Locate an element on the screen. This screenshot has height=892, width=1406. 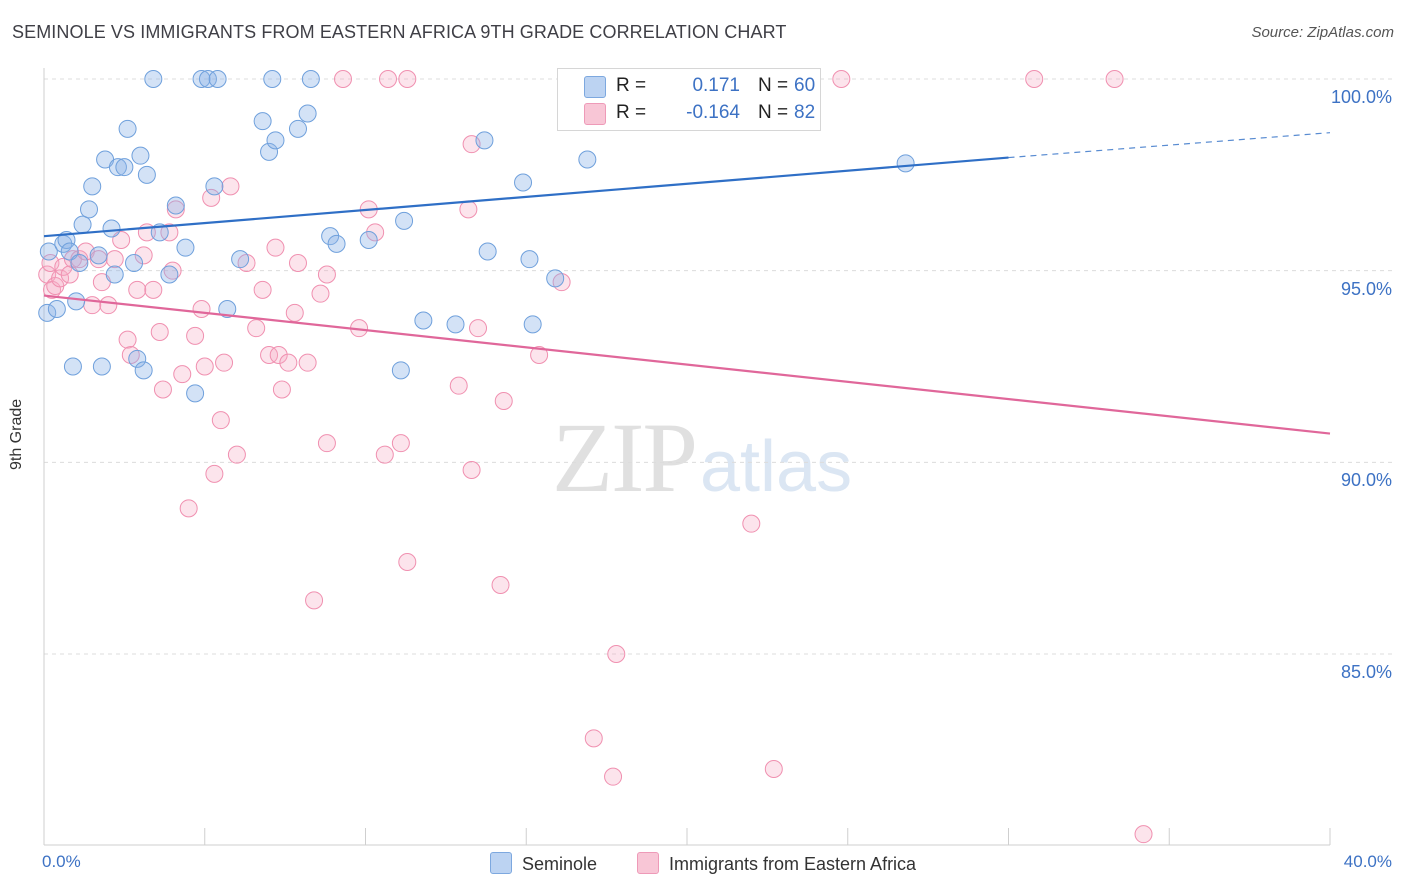
stats-legend: R = 0.171 N = 60 R = -0.164 N = 82 is located at coordinates (689, 99).